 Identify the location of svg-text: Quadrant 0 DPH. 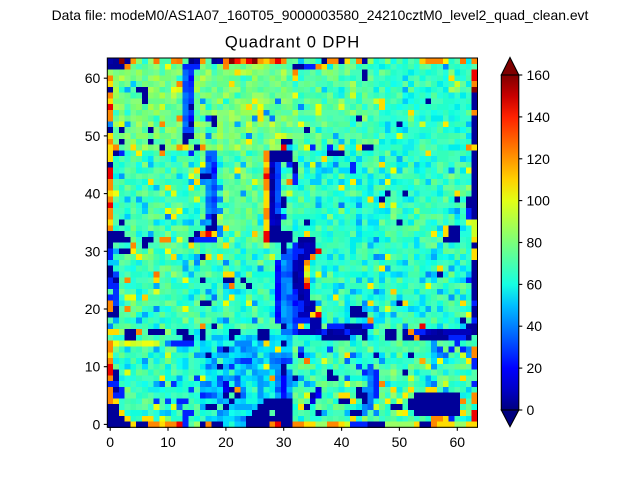
(292, 41).